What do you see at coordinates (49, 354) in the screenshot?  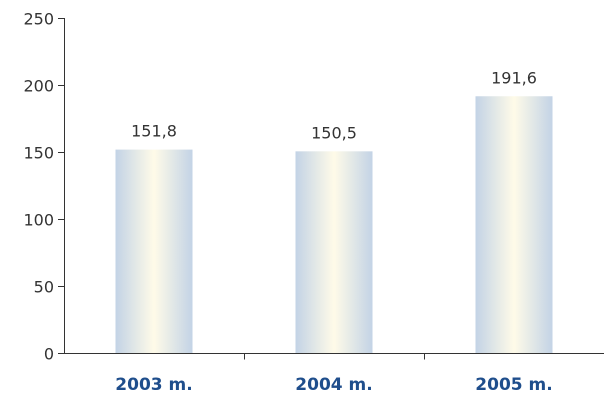 I see `y-tick-label: 0` at bounding box center [49, 354].